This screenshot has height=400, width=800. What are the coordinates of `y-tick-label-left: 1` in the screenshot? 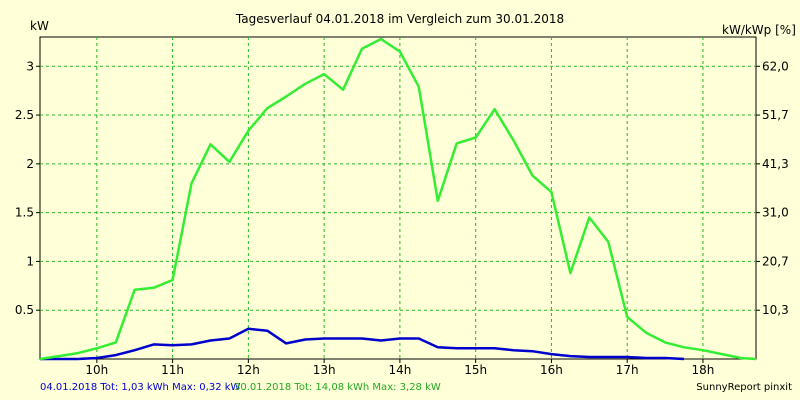 It's located at (30, 261).